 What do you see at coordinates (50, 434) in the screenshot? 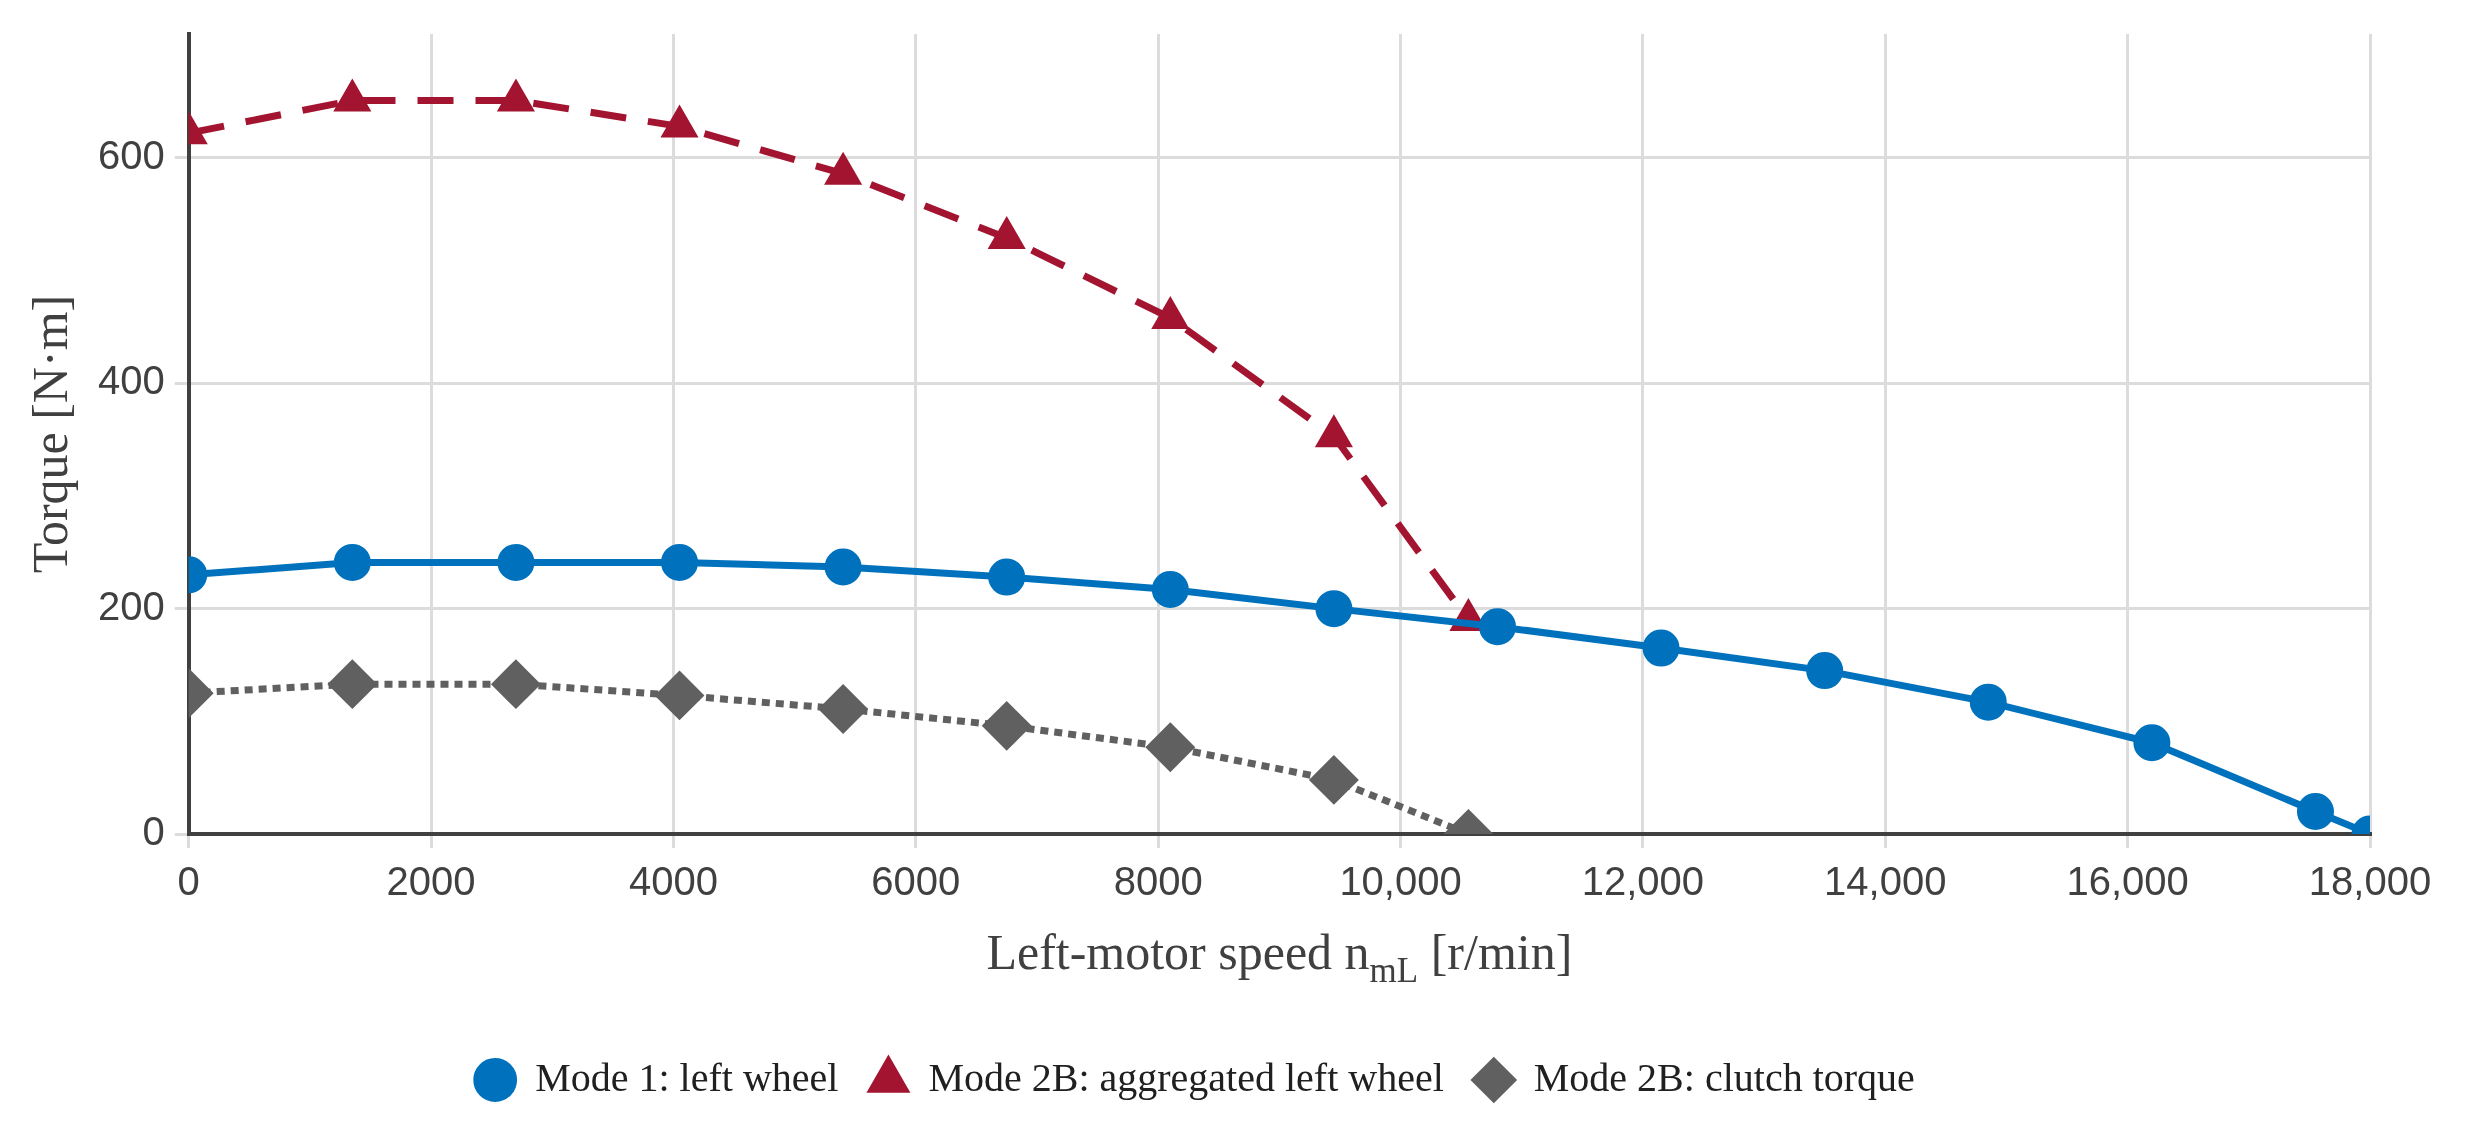
I see `y-axis-title: Torque [N·m]` at bounding box center [50, 434].